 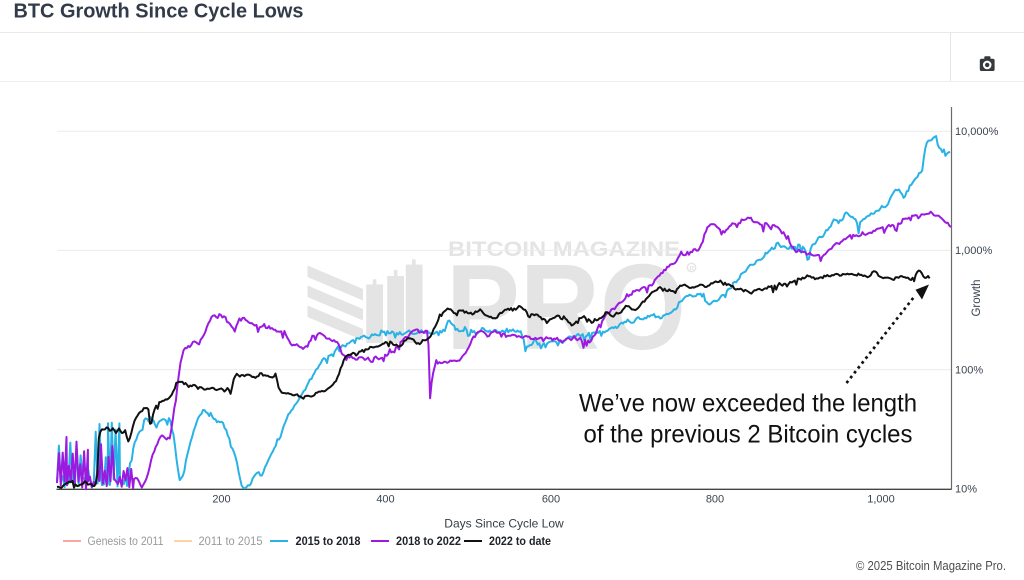 I want to click on svg-text: © 2025 Bitcoin Magazine Pro., so click(x=931, y=566).